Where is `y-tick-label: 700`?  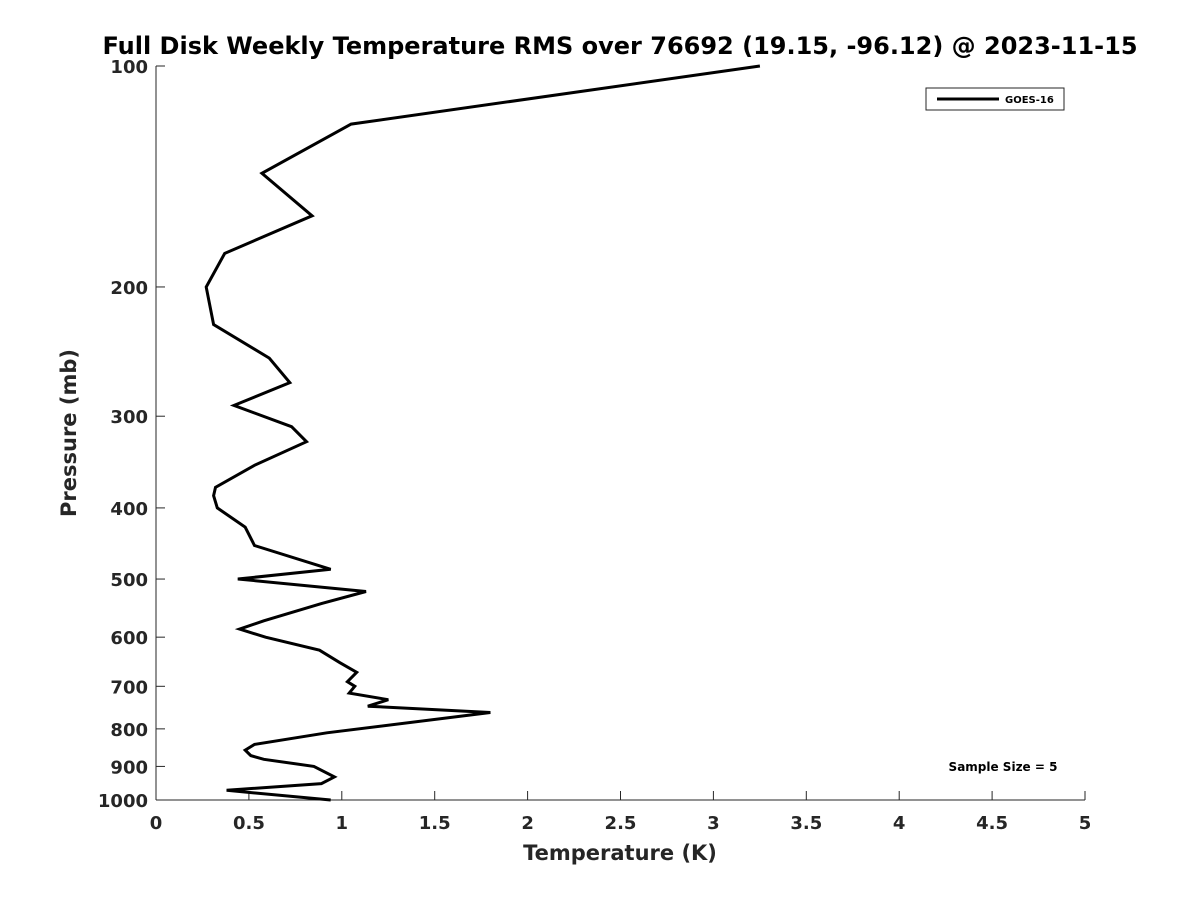 y-tick-label: 700 is located at coordinates (129, 687).